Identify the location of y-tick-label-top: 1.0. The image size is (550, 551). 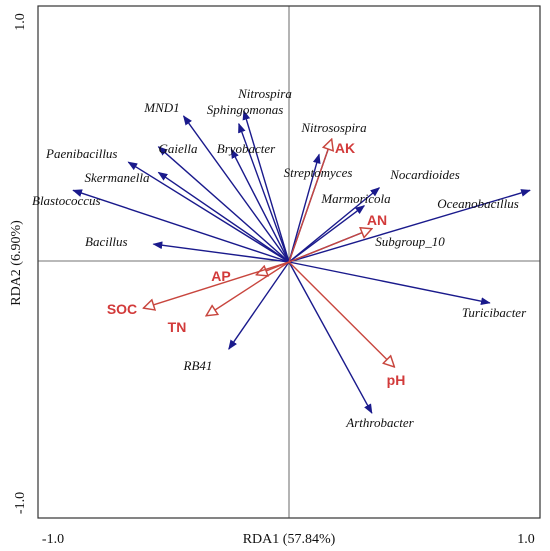
(20, 22).